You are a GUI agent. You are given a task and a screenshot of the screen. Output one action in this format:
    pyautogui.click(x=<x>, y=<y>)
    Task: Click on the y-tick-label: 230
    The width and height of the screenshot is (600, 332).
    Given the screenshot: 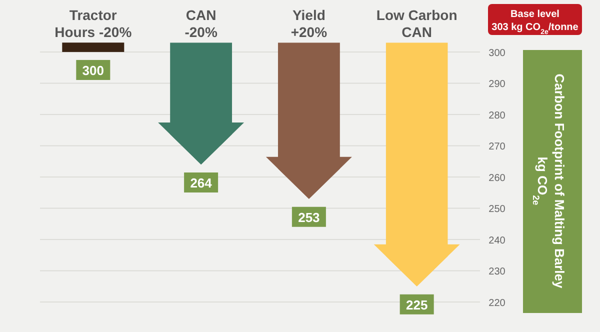 What is the action you would take?
    pyautogui.click(x=497, y=272)
    